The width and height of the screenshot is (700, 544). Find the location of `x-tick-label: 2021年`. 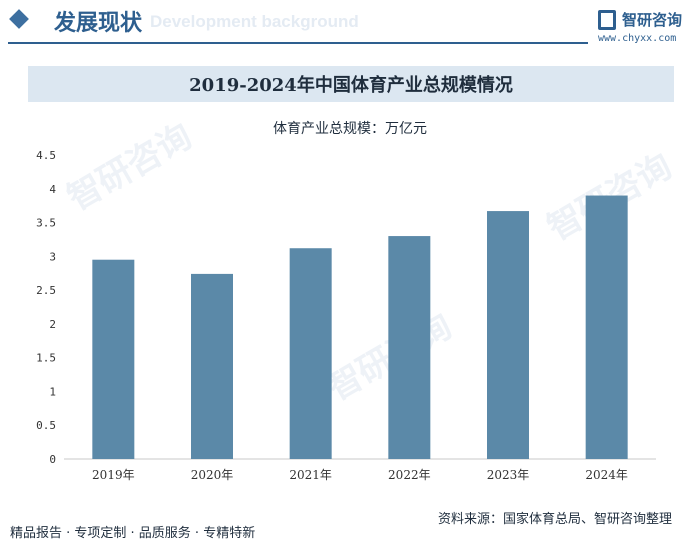

x-tick-label: 2021年 is located at coordinates (310, 475).